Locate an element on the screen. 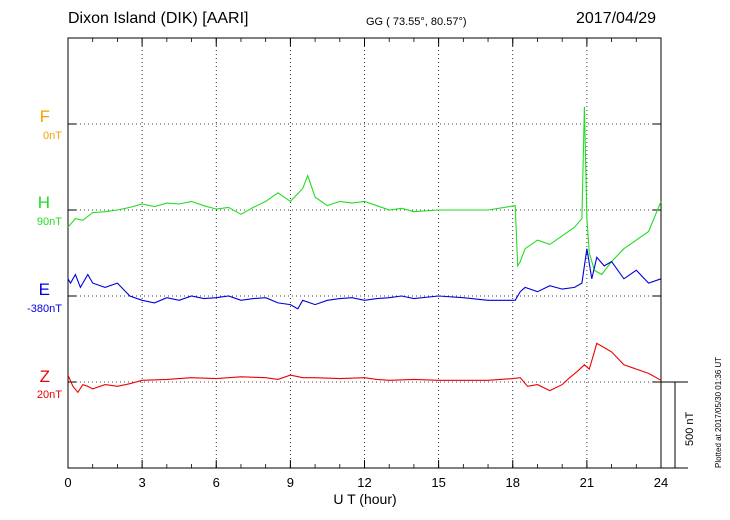 The height and width of the screenshot is (520, 730). x-tick-label: 21 is located at coordinates (587, 482).